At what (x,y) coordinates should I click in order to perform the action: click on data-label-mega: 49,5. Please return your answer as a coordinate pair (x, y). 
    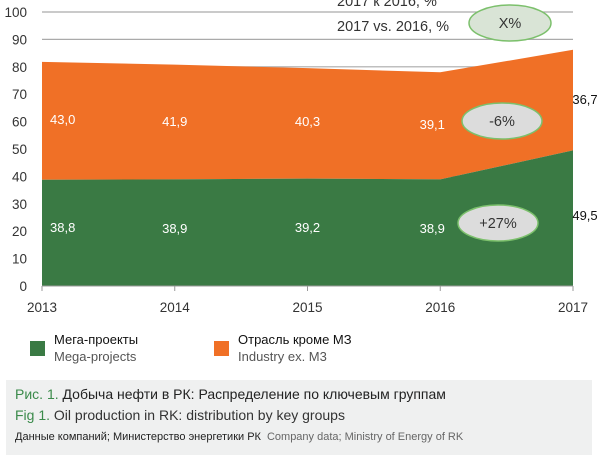
    Looking at the image, I should click on (584, 215).